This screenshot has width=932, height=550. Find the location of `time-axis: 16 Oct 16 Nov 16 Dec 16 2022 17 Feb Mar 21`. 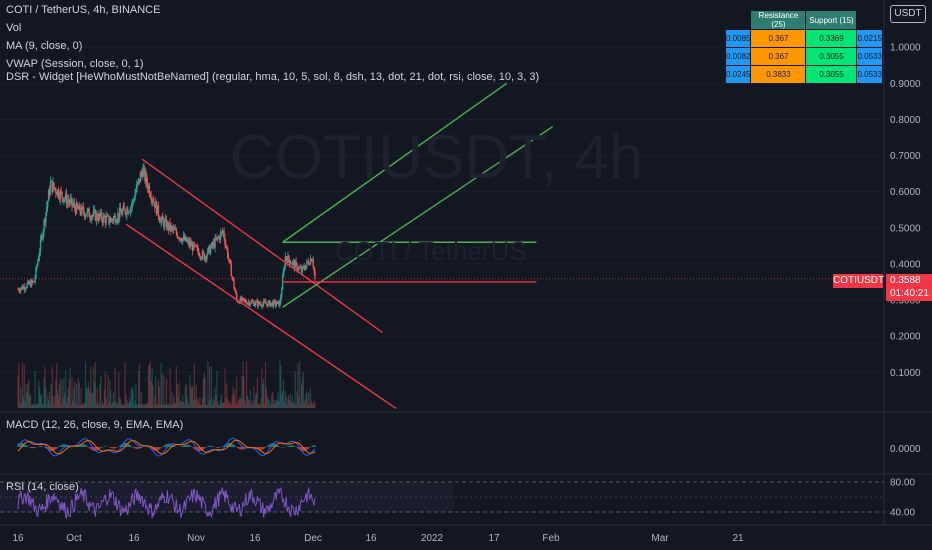

time-axis: 16 Oct 16 Nov 16 Dec 16 2022 17 Feb Mar 21 is located at coordinates (378, 538).